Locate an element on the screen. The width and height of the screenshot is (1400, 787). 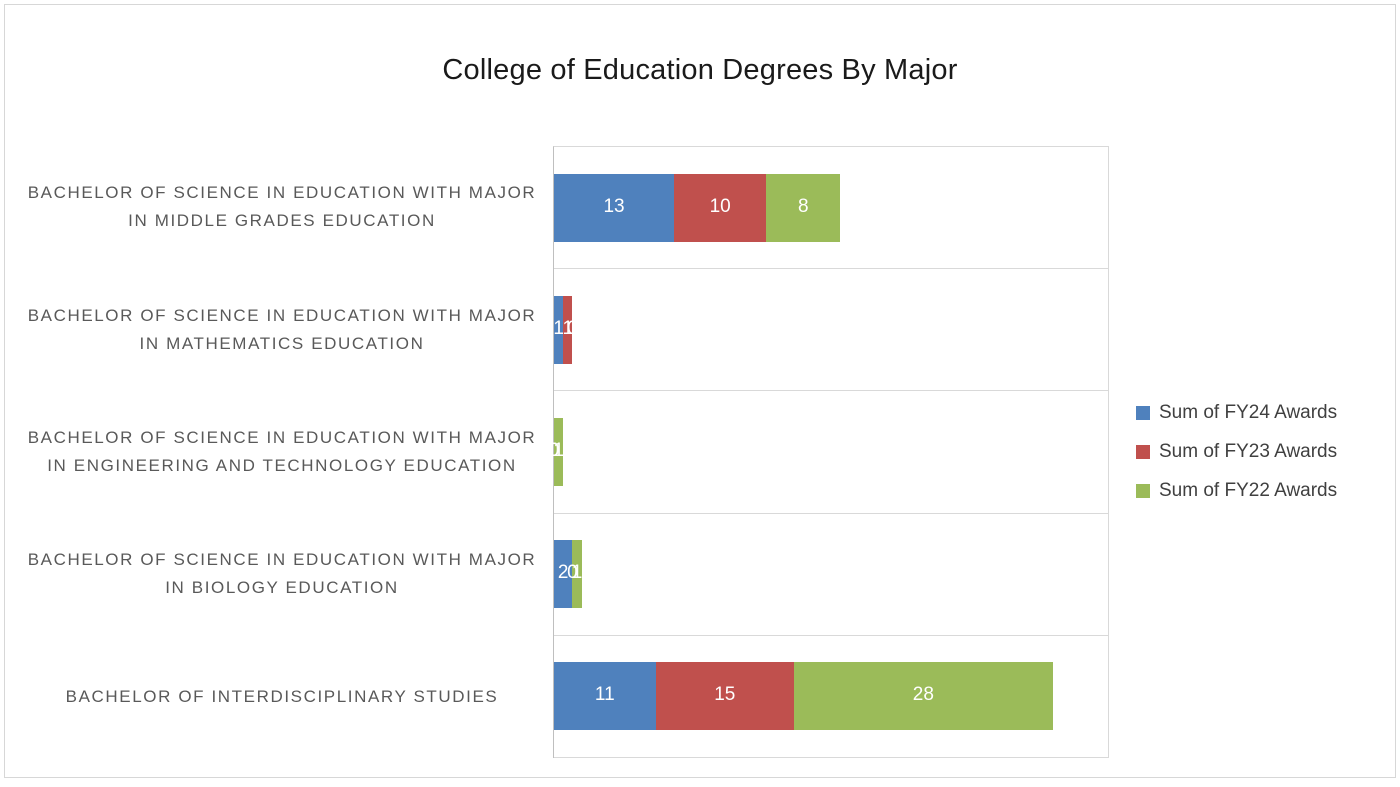
stacked-bar: 13 10 8 is located at coordinates (831, 207).